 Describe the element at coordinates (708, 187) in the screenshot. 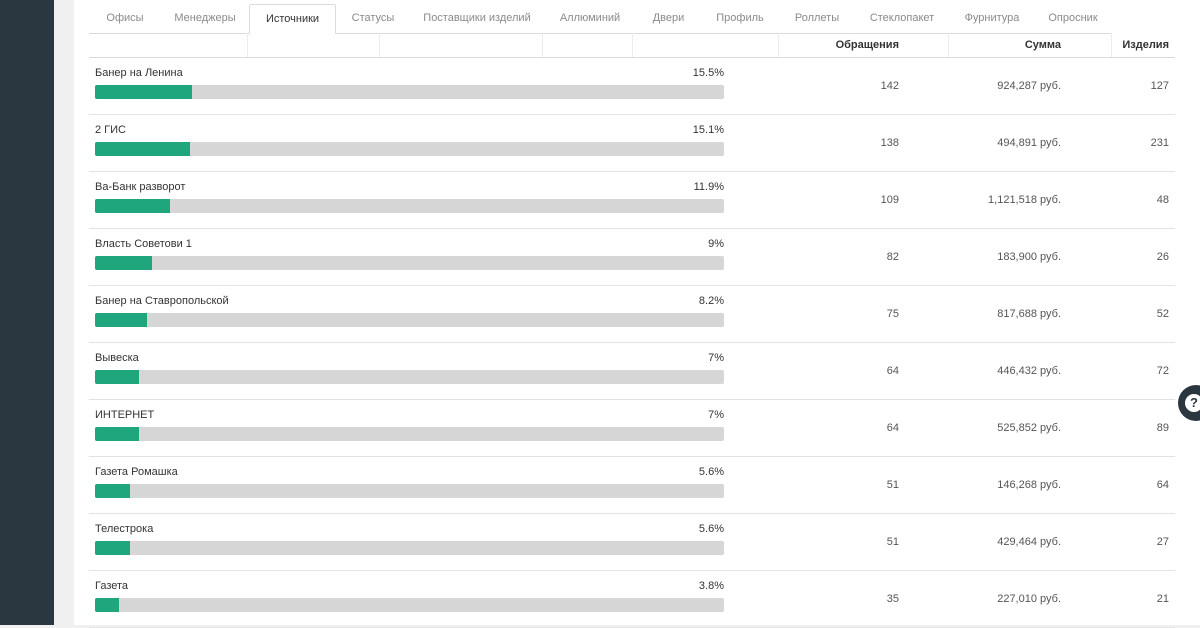

I see `source-percent: 11.9%` at that location.